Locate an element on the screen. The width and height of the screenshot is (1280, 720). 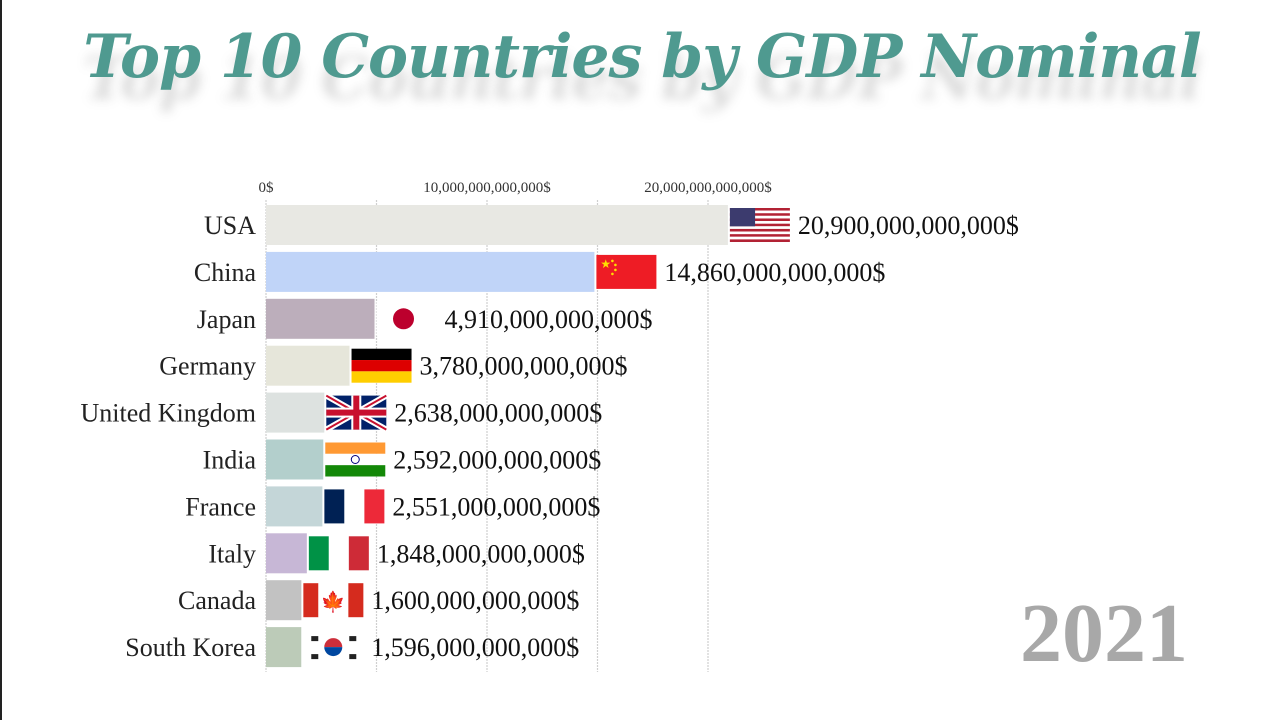
category-label: Germany is located at coordinates (207, 366).